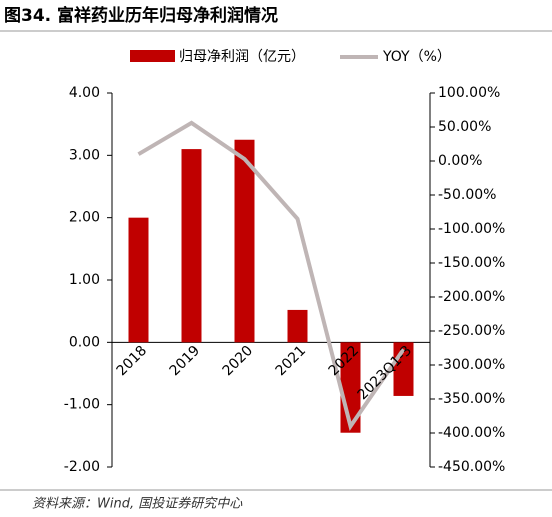 The image size is (552, 517). What do you see at coordinates (84, 218) in the screenshot?
I see `y-tick-label: 2.00` at bounding box center [84, 218].